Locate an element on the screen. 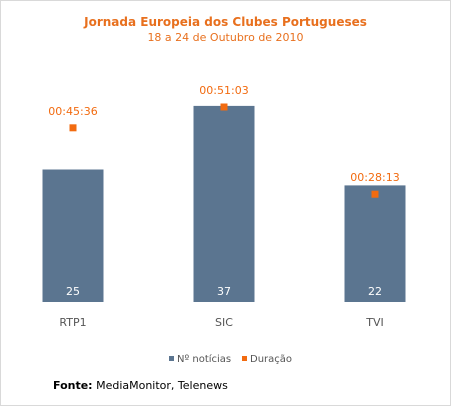 Image resolution: width=451 pixels, height=406 pixels. source-text: MediaMonitor, Telenews is located at coordinates (162, 385).